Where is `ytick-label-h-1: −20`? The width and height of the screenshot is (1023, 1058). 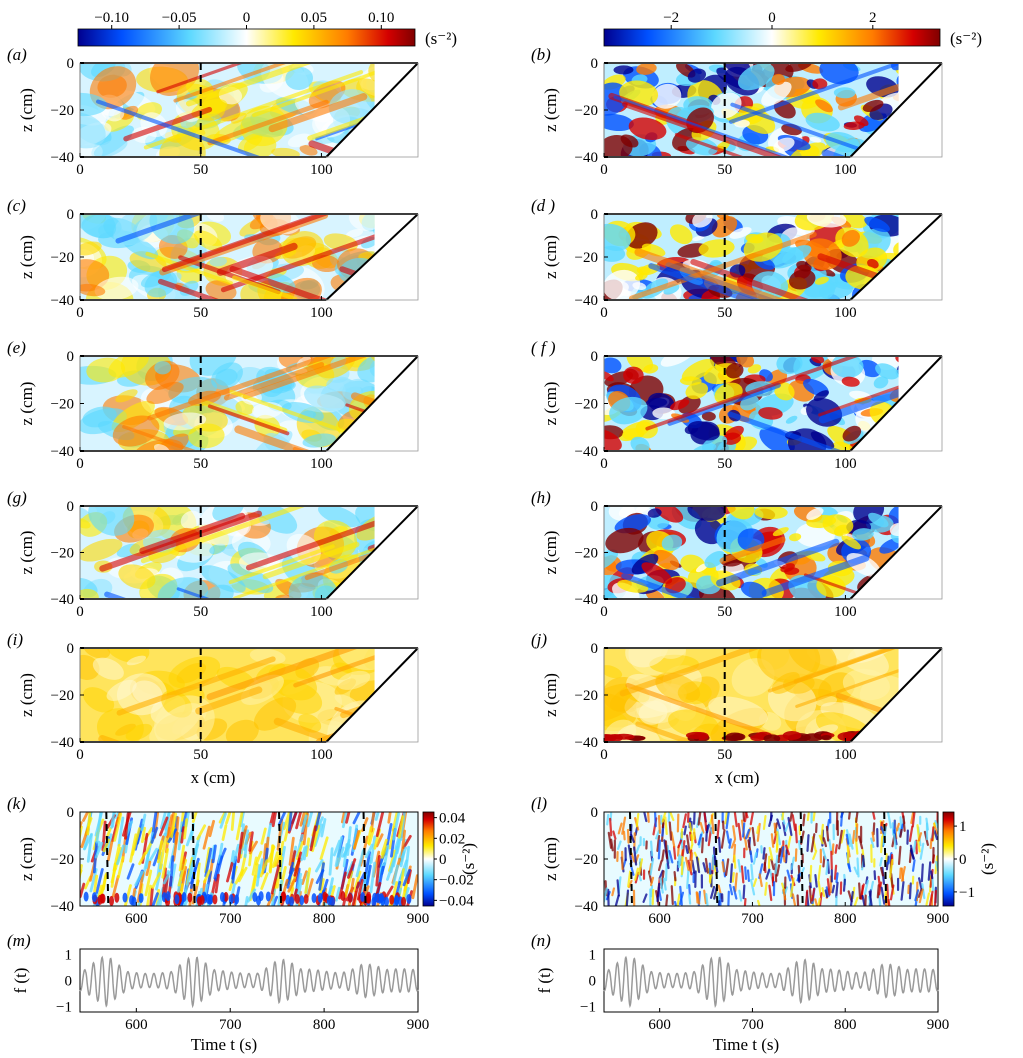 ytick-label-h-1: −20 is located at coordinates (586, 554).